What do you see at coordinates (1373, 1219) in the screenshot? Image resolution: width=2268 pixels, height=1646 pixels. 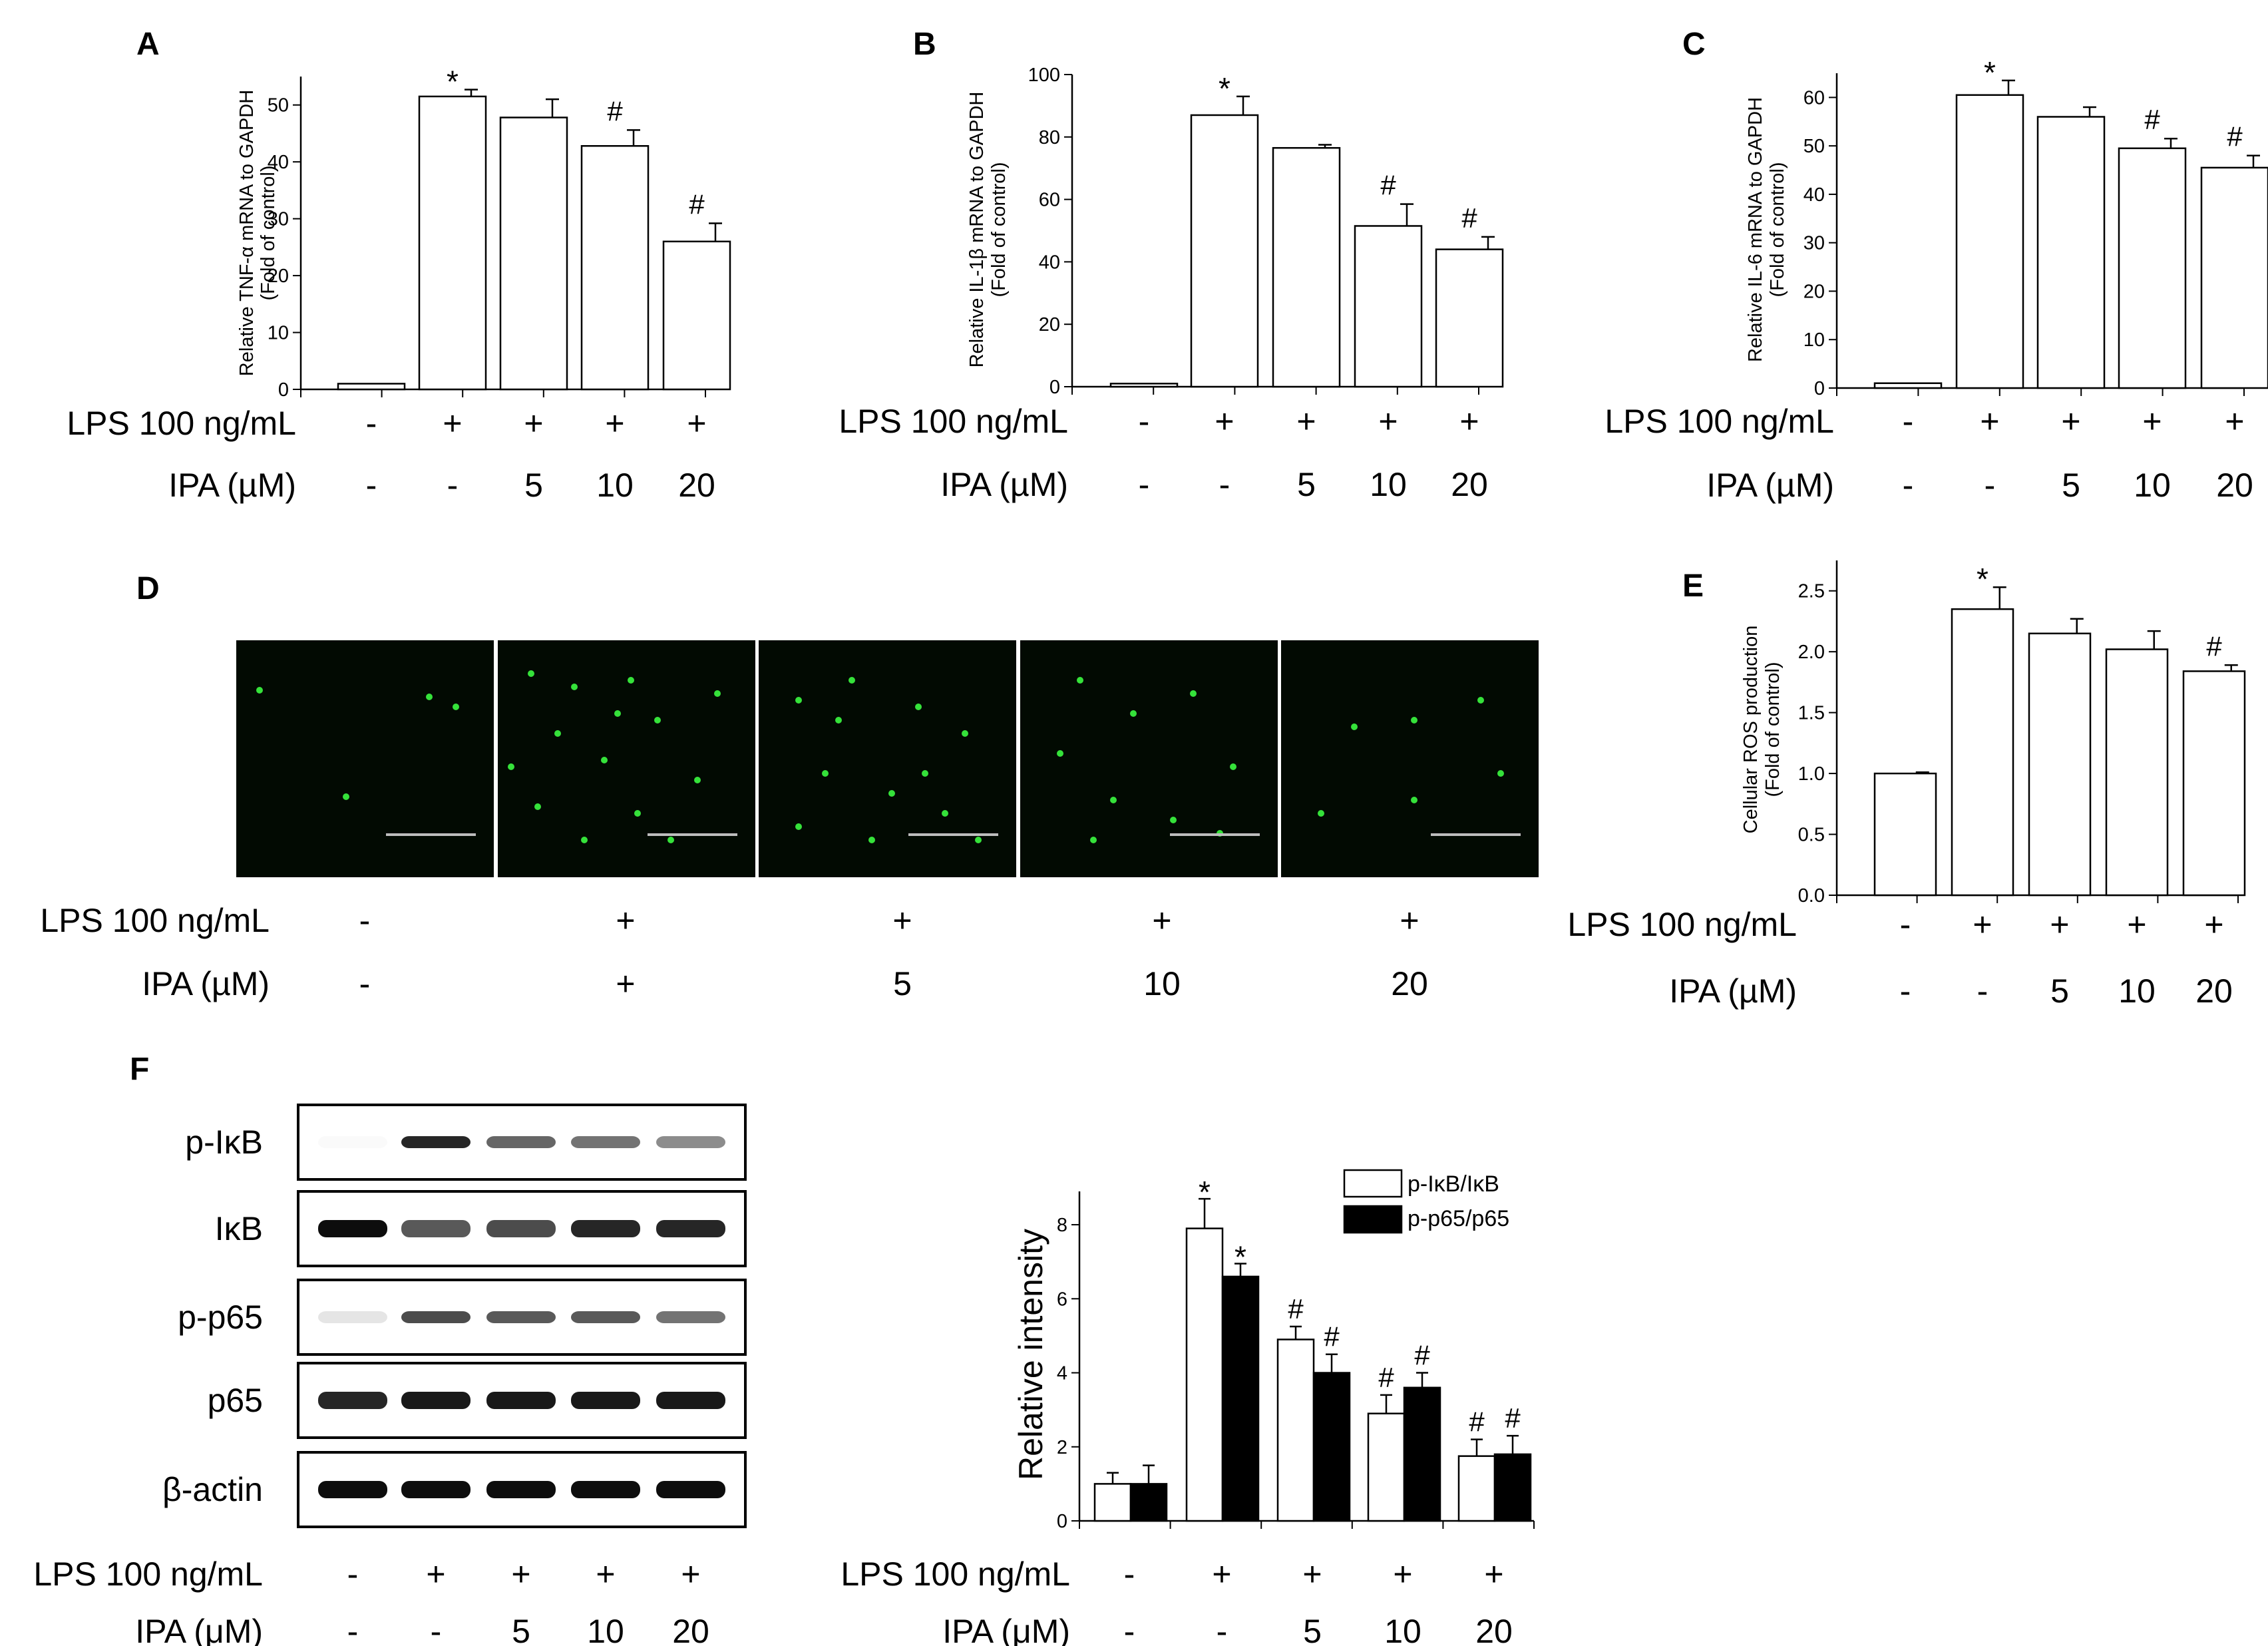 I see `legend-swatch-filled` at bounding box center [1373, 1219].